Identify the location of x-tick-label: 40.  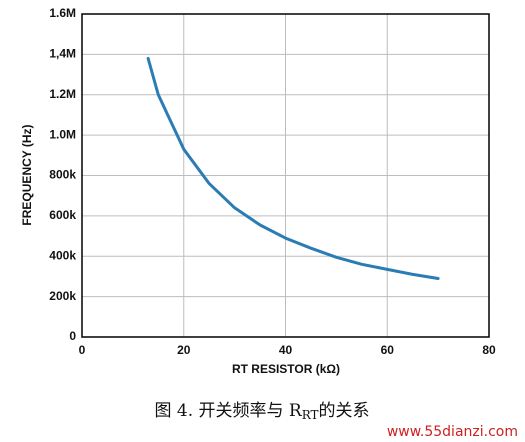
(286, 350).